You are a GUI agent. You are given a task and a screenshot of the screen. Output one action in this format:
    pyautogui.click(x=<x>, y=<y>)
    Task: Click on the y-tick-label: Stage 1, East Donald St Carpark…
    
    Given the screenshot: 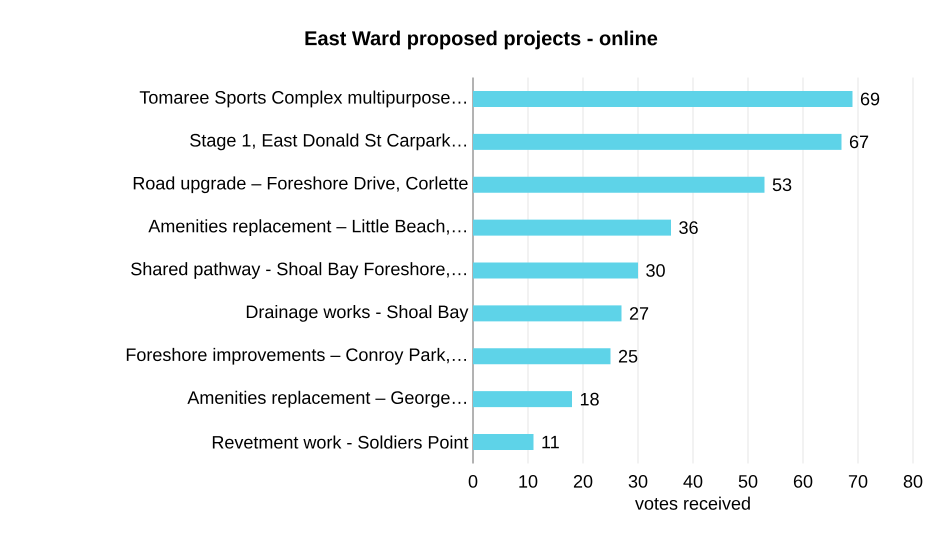 What is the action you would take?
    pyautogui.click(x=328, y=141)
    